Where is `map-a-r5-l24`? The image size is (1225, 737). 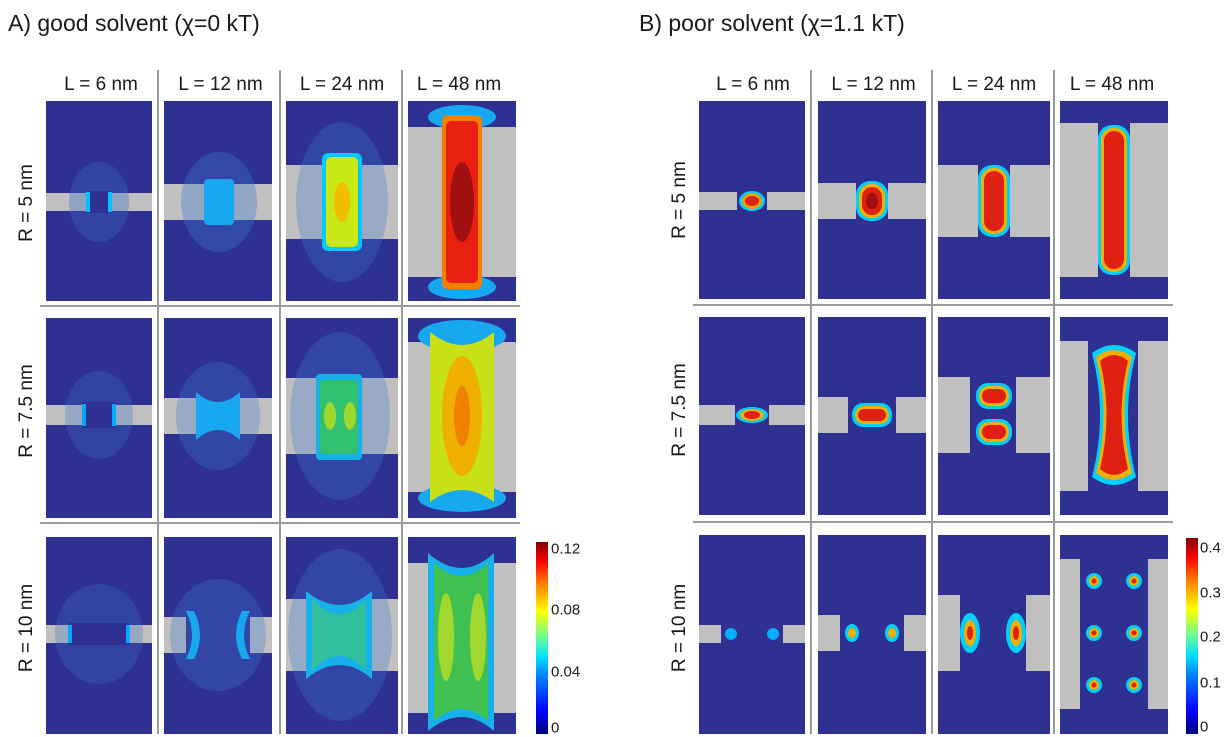 map-a-r5-l24 is located at coordinates (342, 201).